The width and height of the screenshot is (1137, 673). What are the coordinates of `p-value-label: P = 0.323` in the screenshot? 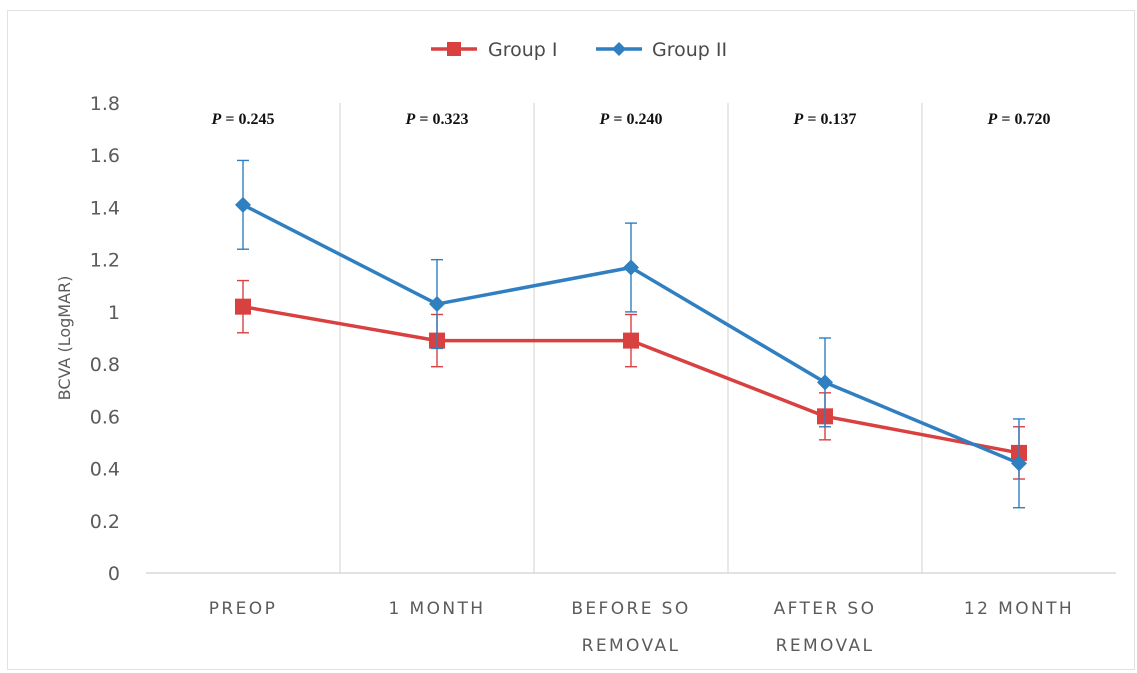 It's located at (437, 119).